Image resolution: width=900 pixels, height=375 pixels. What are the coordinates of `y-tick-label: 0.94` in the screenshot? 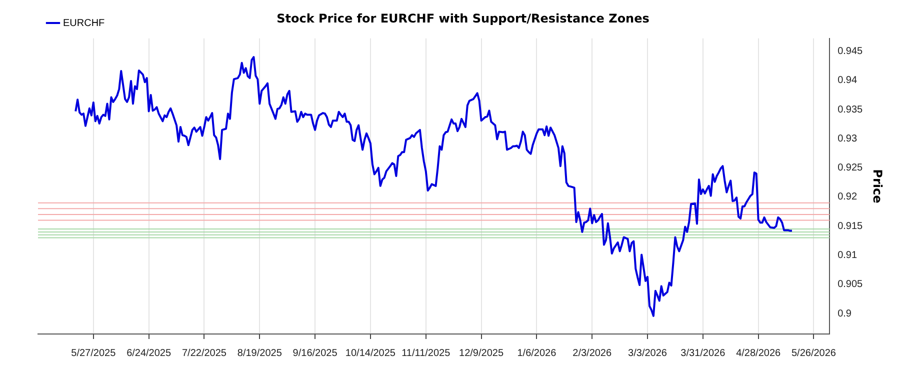 It's located at (848, 80).